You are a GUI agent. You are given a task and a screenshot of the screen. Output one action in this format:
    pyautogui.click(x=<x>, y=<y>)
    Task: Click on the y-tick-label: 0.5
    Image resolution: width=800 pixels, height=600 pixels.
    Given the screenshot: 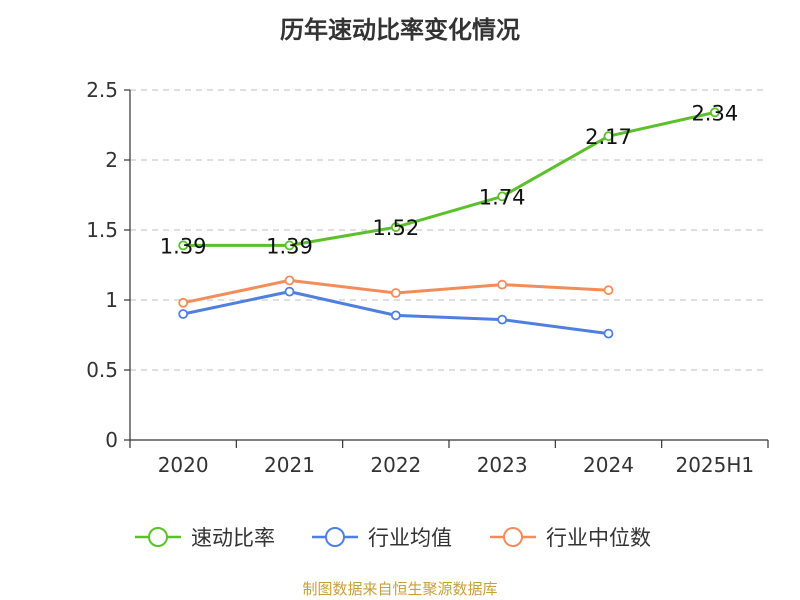 What is the action you would take?
    pyautogui.click(x=102, y=370)
    